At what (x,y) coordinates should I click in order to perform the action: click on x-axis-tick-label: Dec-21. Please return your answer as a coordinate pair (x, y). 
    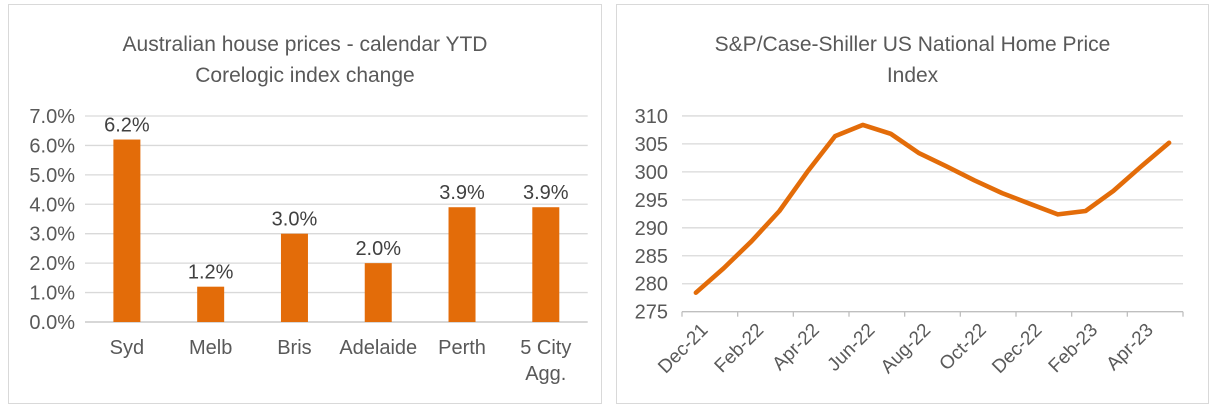
    Looking at the image, I should click on (683, 349).